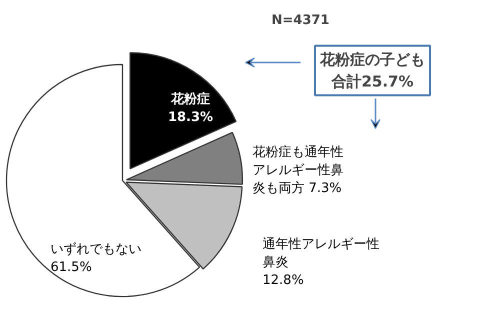 Image resolution: width=480 pixels, height=320 pixels. What do you see at coordinates (190, 99) in the screenshot?
I see `slice-label: 花粉症` at bounding box center [190, 99].